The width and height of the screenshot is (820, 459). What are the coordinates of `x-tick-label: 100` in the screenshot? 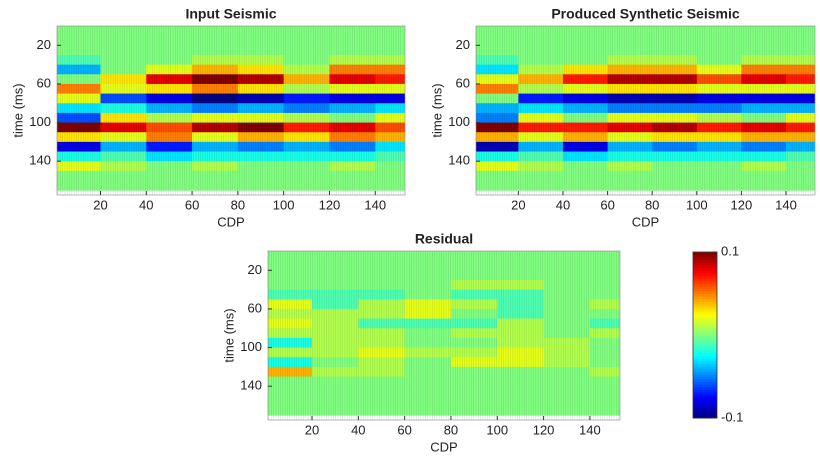 It's located at (284, 204).